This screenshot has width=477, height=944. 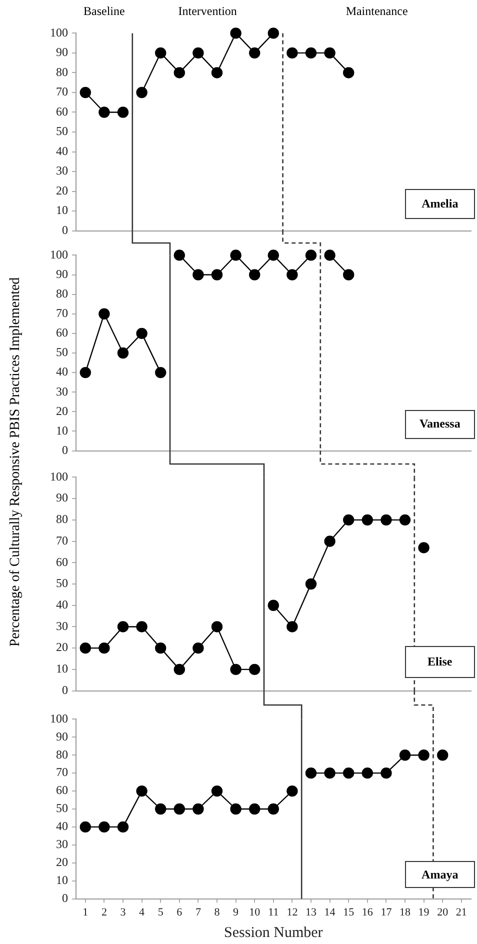 What do you see at coordinates (377, 11) in the screenshot?
I see `text: Maintenance` at bounding box center [377, 11].